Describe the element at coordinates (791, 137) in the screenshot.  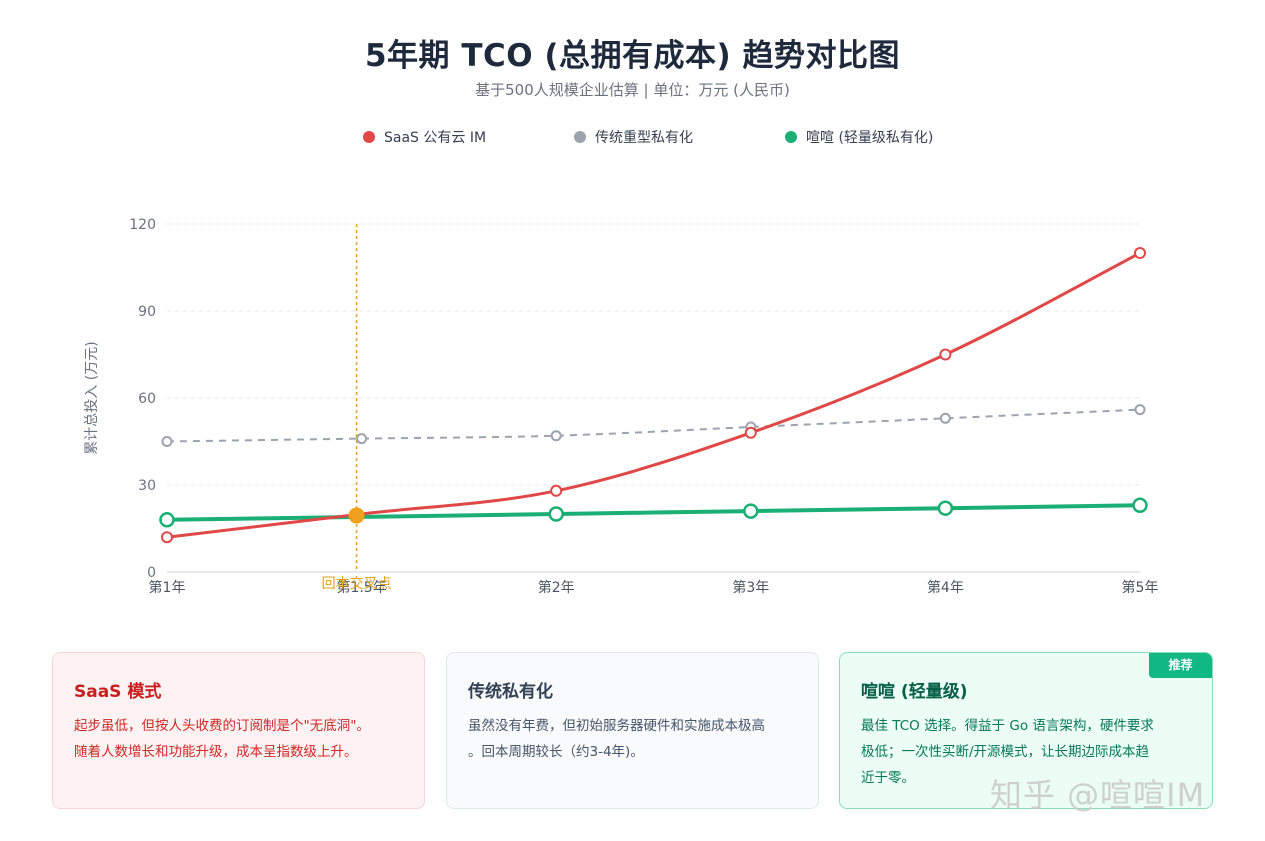
I see `legend-swatch-xuanxuan` at that location.